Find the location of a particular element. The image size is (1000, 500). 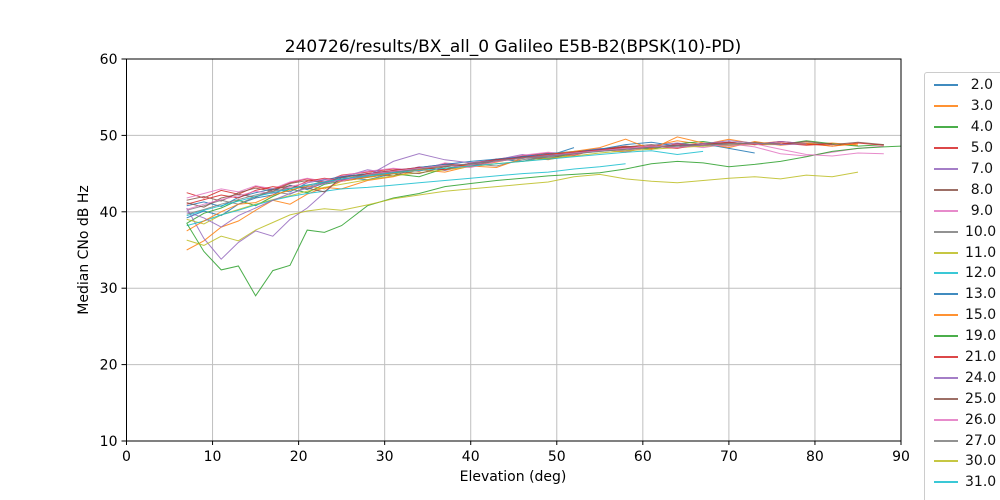

legend-item: 26.0 is located at coordinates (962, 419).